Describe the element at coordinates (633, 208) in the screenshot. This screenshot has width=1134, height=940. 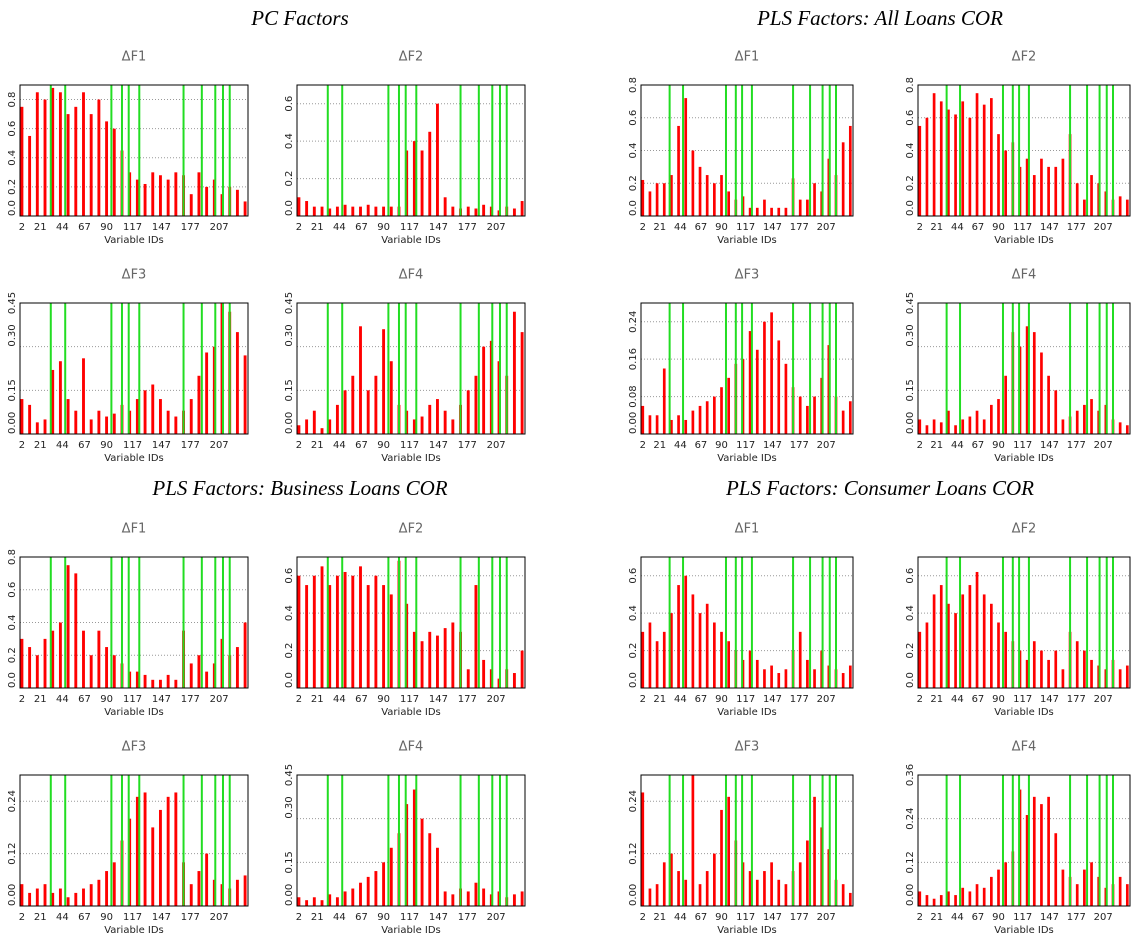
I see `y-tick-label: 0.0` at that location.